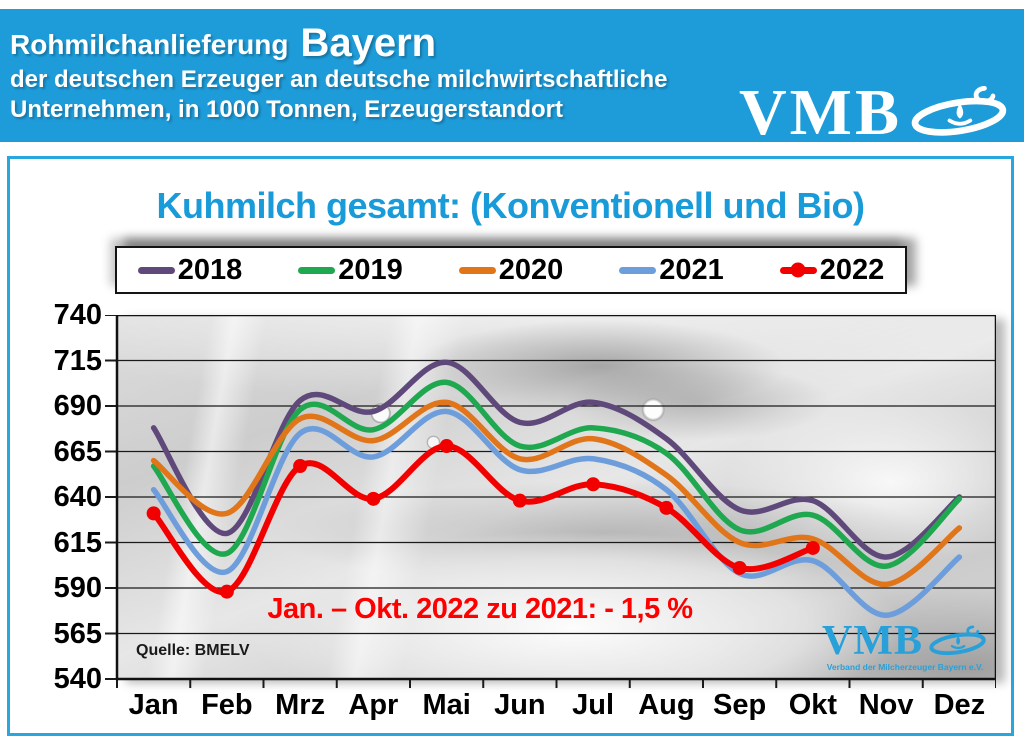  Describe the element at coordinates (740, 705) in the screenshot. I see `x-axis-label-Sep: Sep` at that location.